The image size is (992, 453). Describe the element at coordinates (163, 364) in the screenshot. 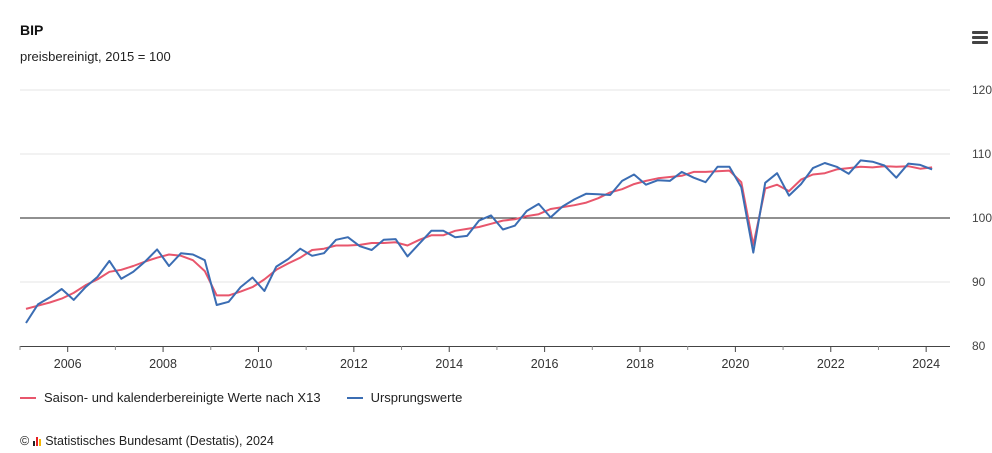

I see `x-tick-label: 2008` at that location.